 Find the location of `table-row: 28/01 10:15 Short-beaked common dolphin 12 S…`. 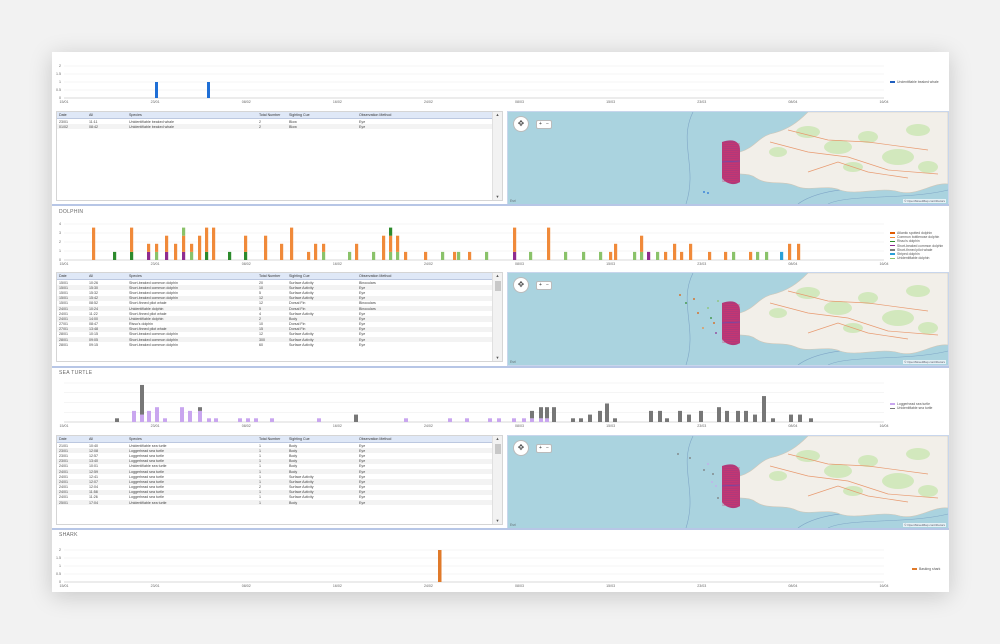

table-row: 28/01 10:15 Short-beaked common dolphin 12 S… is located at coordinates (275, 334).